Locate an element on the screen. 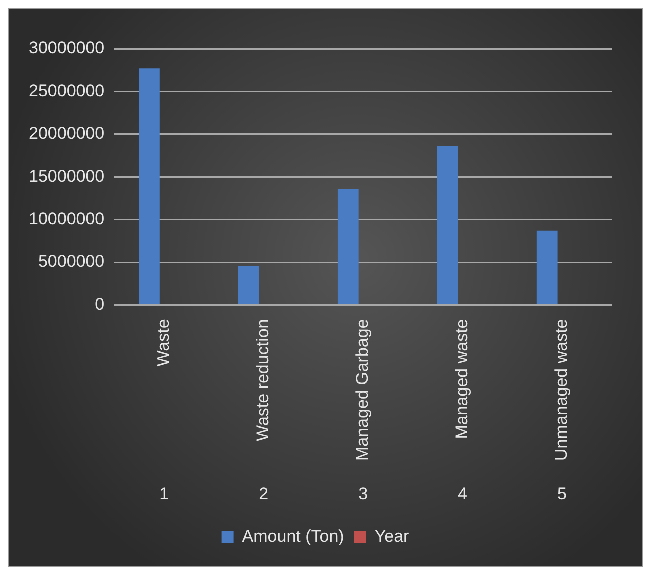 Image resolution: width=649 pixels, height=573 pixels. x-tick-label: Waste reduction is located at coordinates (263, 380).